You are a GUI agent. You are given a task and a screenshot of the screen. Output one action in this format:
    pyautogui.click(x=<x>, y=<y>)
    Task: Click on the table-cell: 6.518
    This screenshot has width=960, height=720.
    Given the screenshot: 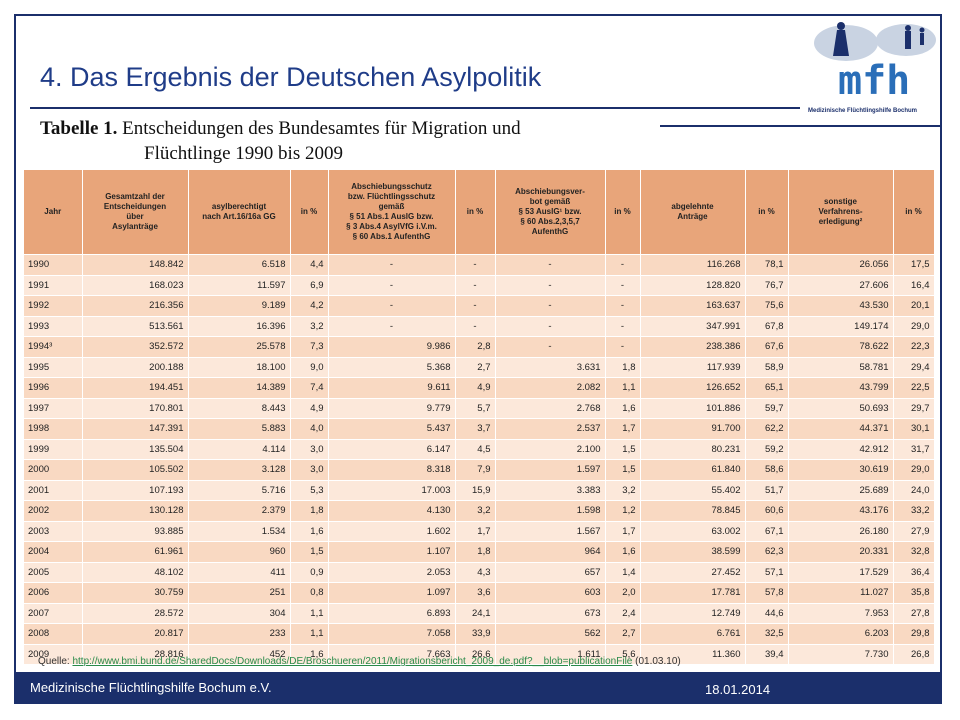 What is the action you would take?
    pyautogui.click(x=239, y=264)
    